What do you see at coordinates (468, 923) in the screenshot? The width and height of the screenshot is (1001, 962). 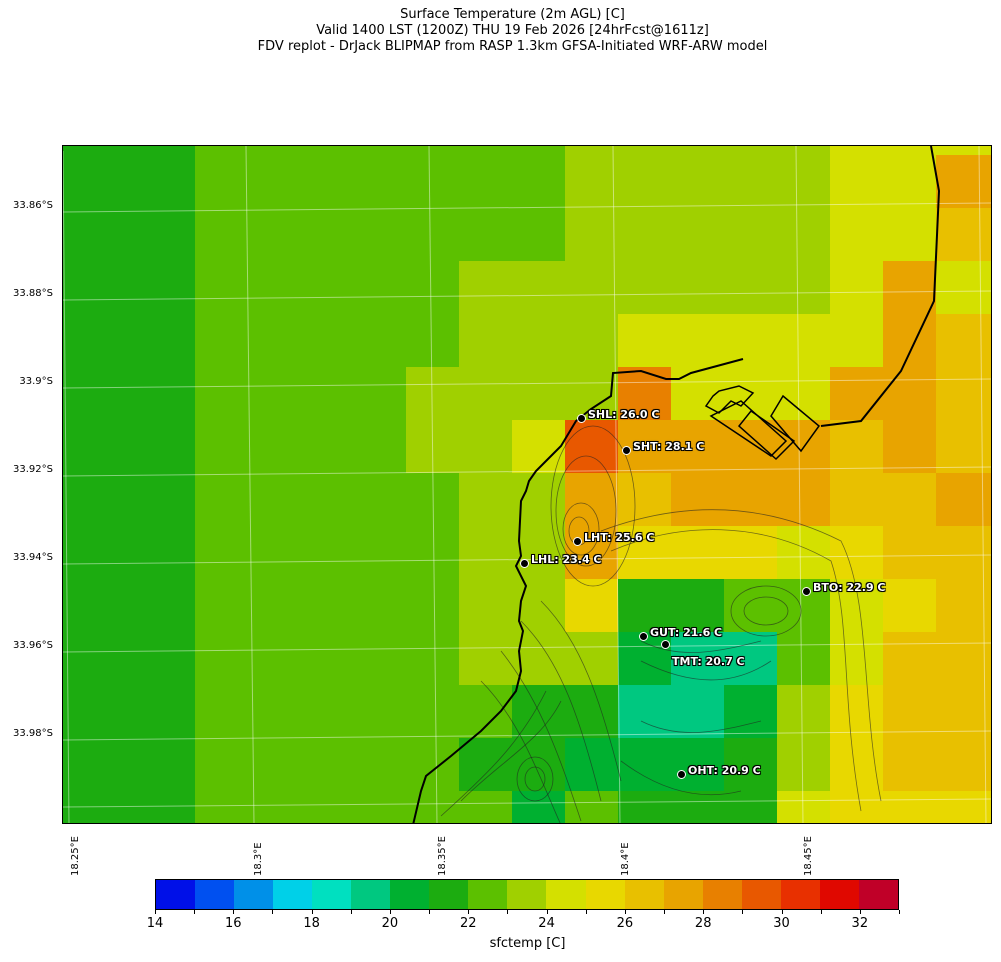 I see `colorbar-tick-label: 22` at bounding box center [468, 923].